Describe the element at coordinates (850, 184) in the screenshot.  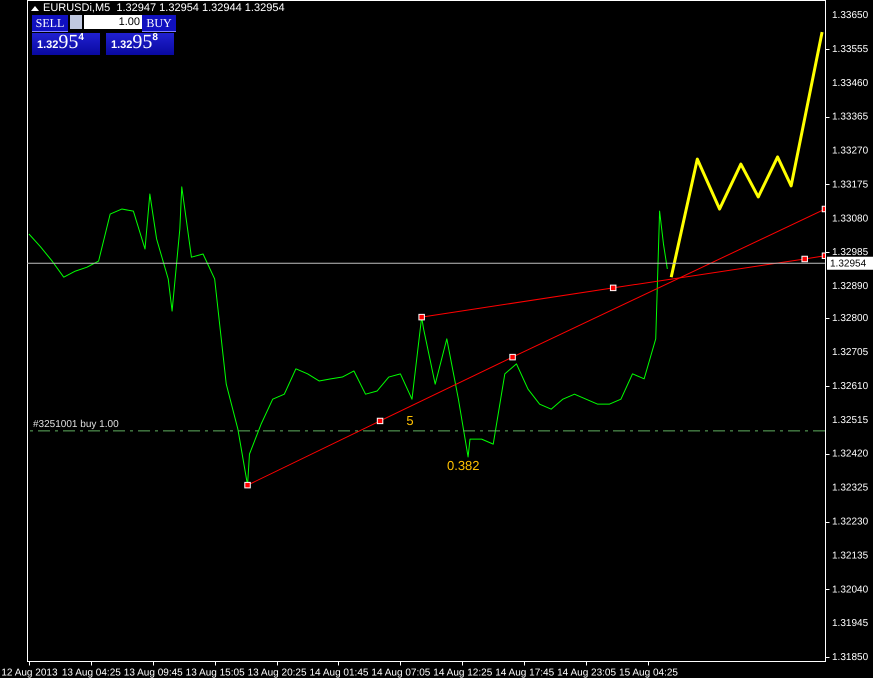
I see `y-tick-label: 1.33175` at that location.